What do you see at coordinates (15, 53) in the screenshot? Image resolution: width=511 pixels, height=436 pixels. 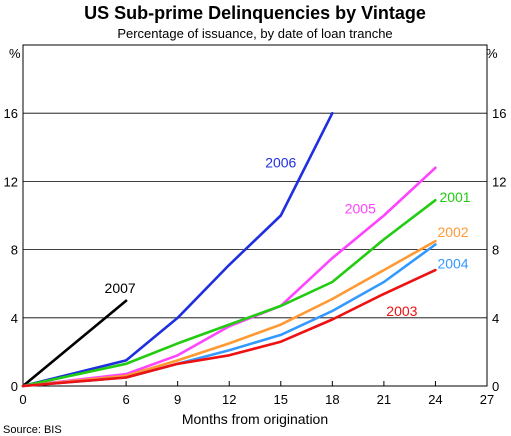 I see `left-axis-unit: %` at bounding box center [15, 53].